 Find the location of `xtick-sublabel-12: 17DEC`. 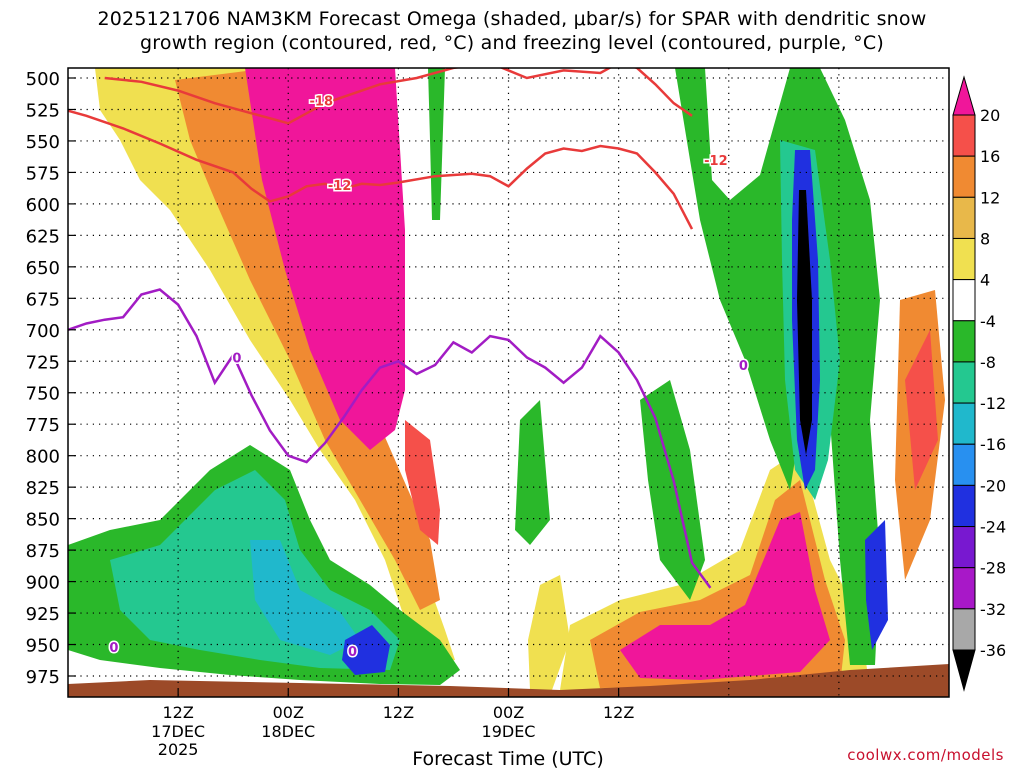

xtick-sublabel-12: 17DEC is located at coordinates (178, 731).